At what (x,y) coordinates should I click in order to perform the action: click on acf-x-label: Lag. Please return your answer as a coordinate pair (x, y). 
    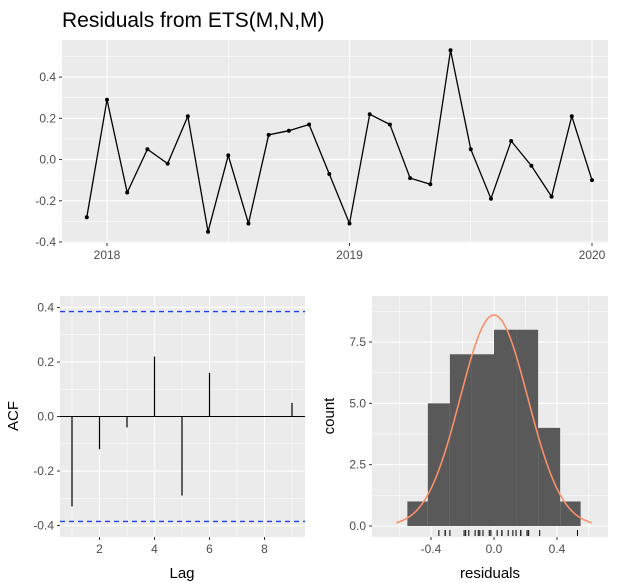
    Looking at the image, I should click on (181, 573).